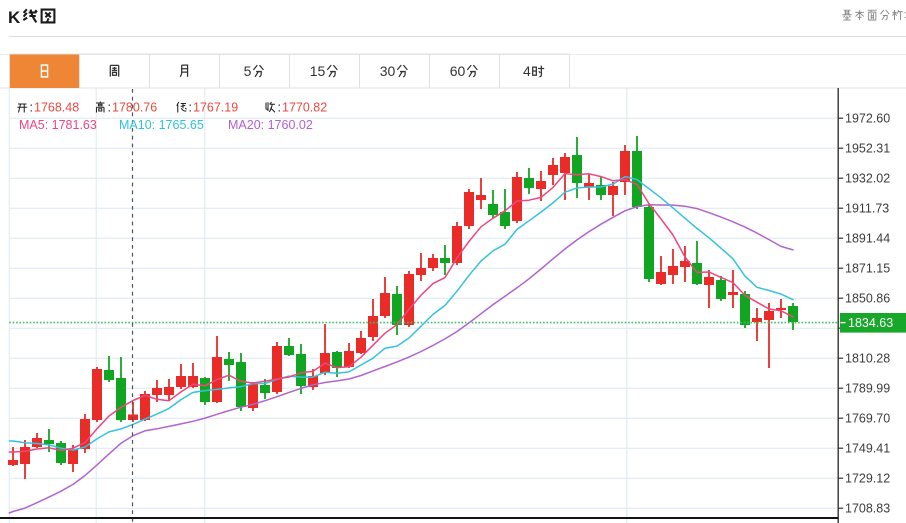  What do you see at coordinates (270, 125) in the screenshot?
I see `svg-text: MA20: 1760.02` at bounding box center [270, 125].